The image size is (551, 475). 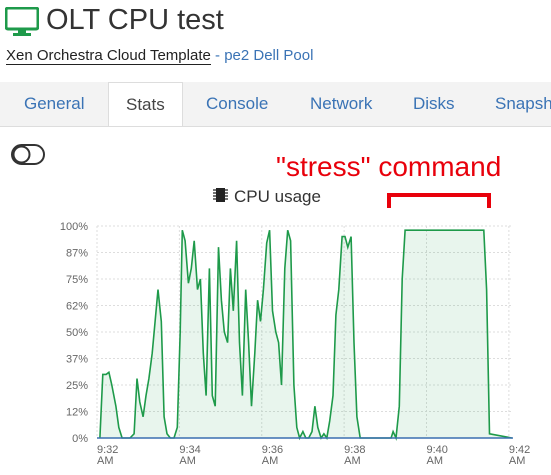 What do you see at coordinates (28, 154) in the screenshot?
I see `toggle` at bounding box center [28, 154].